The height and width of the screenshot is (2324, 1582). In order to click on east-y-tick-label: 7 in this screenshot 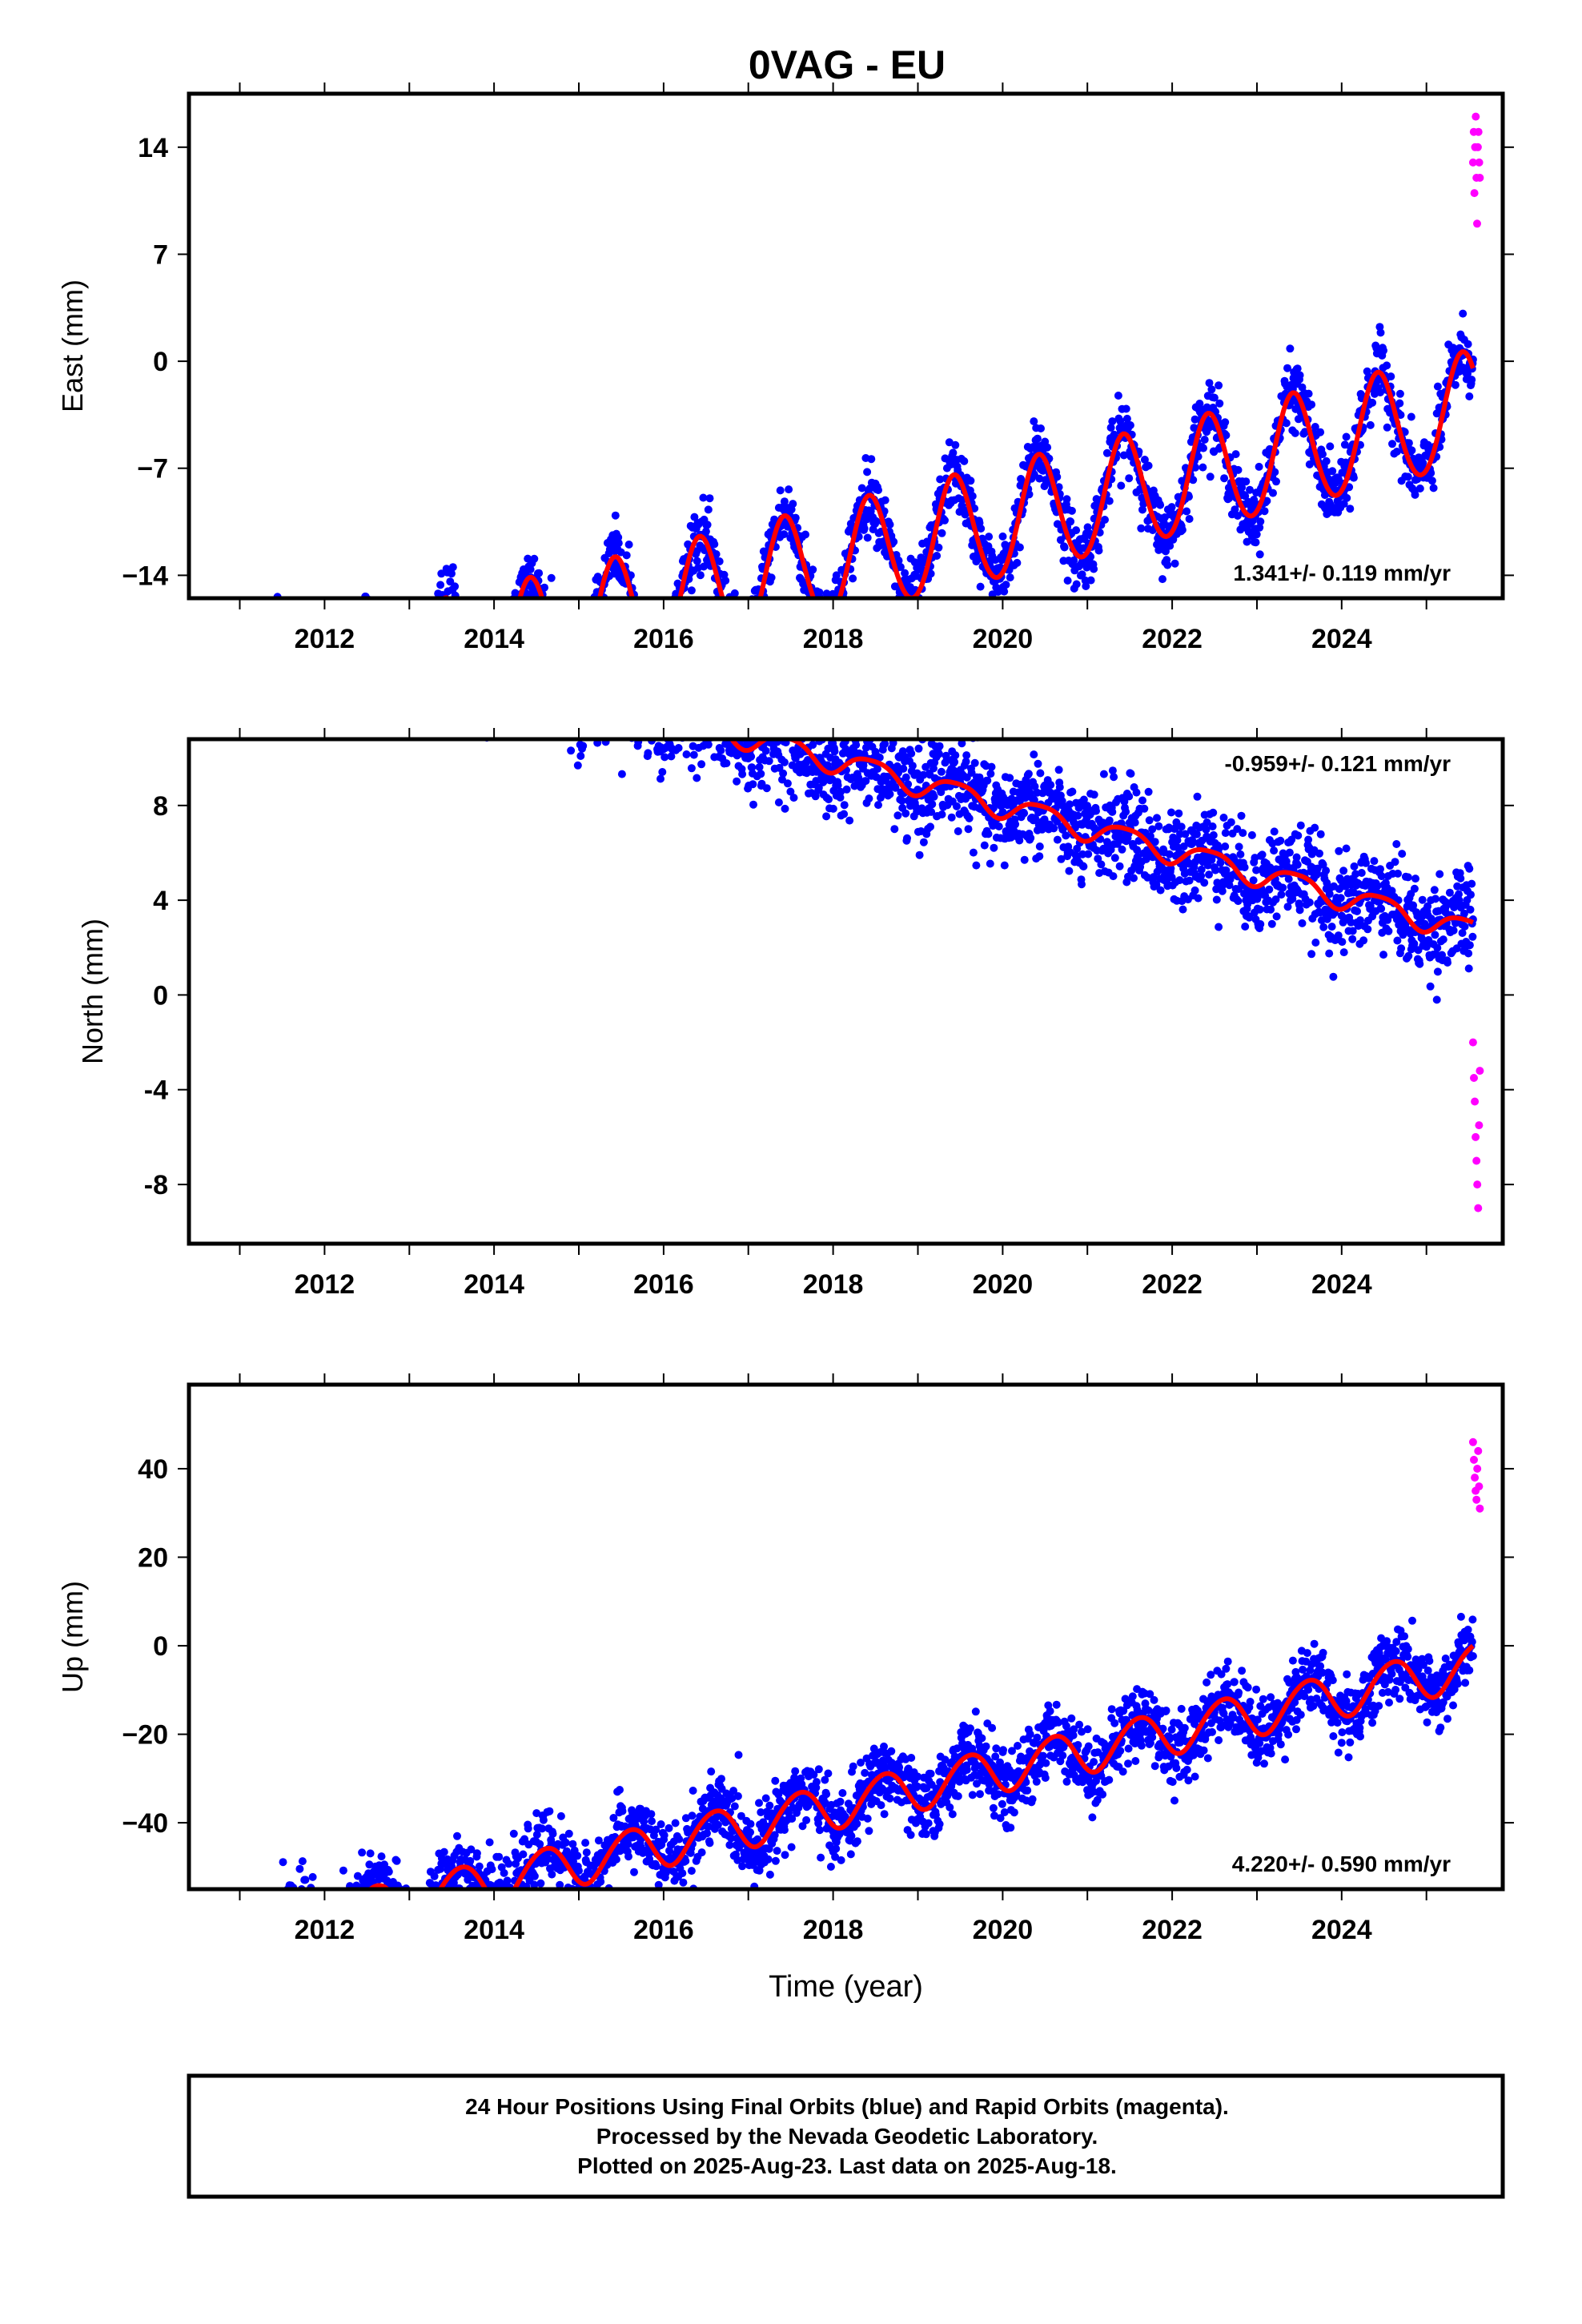, I will do `click(161, 255)`.